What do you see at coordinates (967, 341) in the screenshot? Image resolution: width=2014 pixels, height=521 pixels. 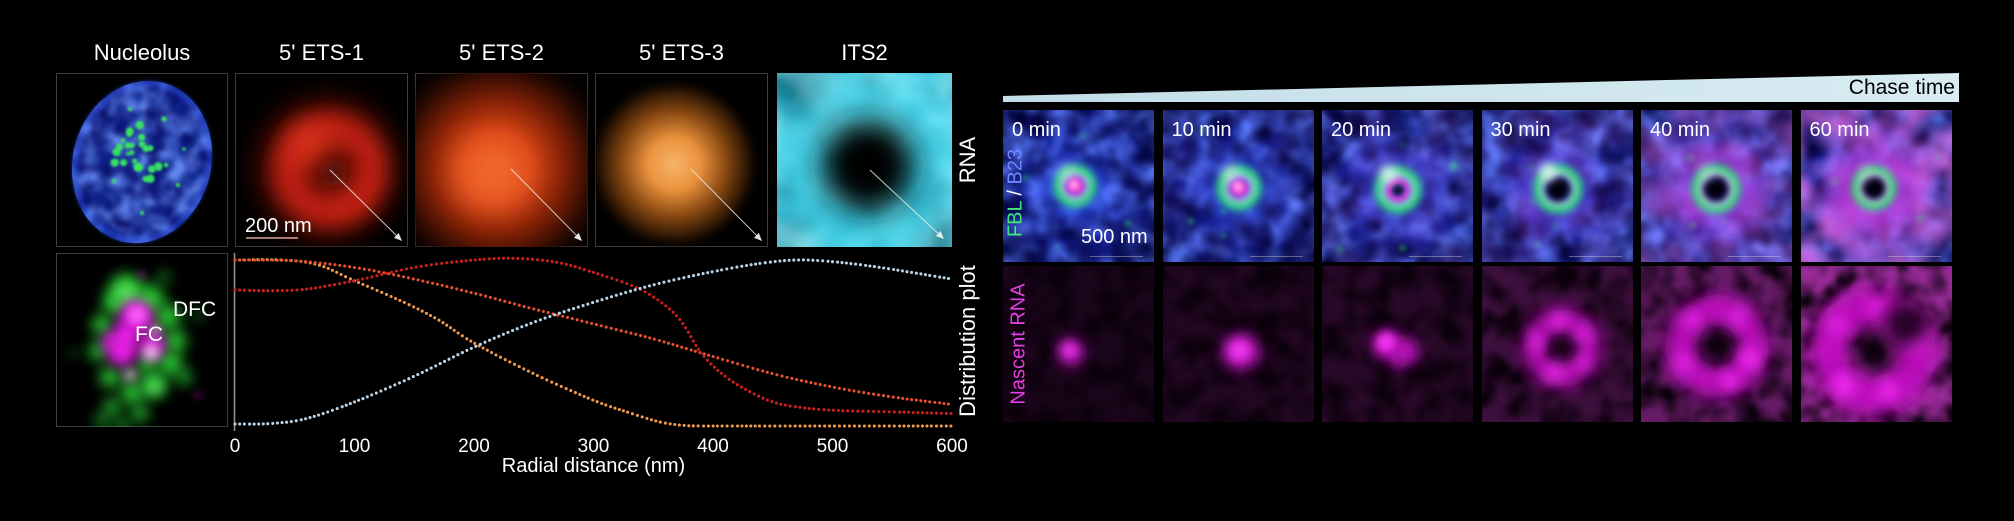 I see `row-label-distribution-plot: Distribution plot` at bounding box center [967, 341].